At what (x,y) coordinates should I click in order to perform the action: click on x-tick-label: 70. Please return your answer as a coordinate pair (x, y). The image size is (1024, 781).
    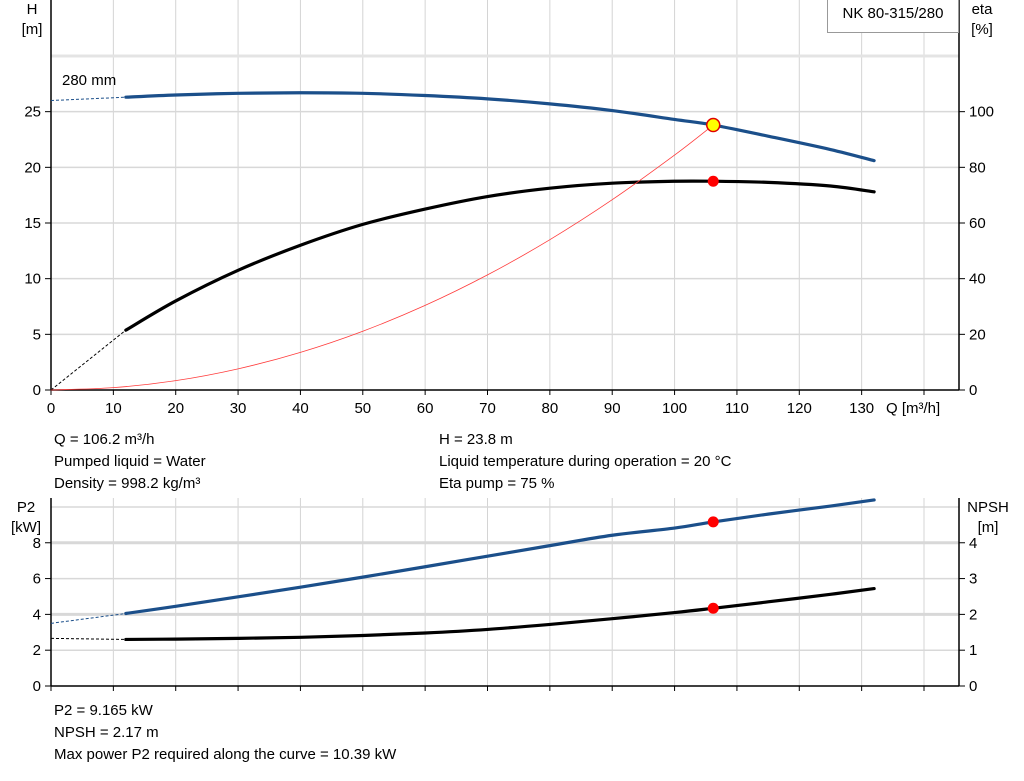
    Looking at the image, I should click on (487, 408).